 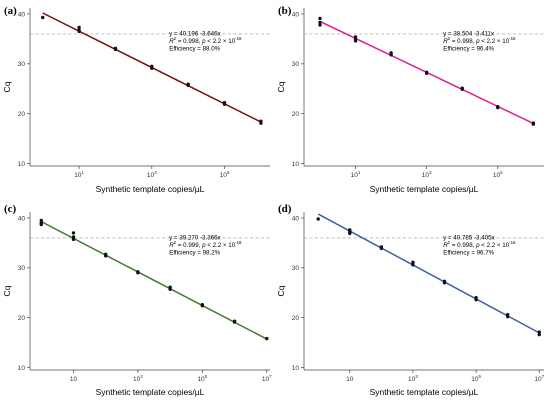 I want to click on equation-label: y = 40.785 -3.405x, so click(x=469, y=237).